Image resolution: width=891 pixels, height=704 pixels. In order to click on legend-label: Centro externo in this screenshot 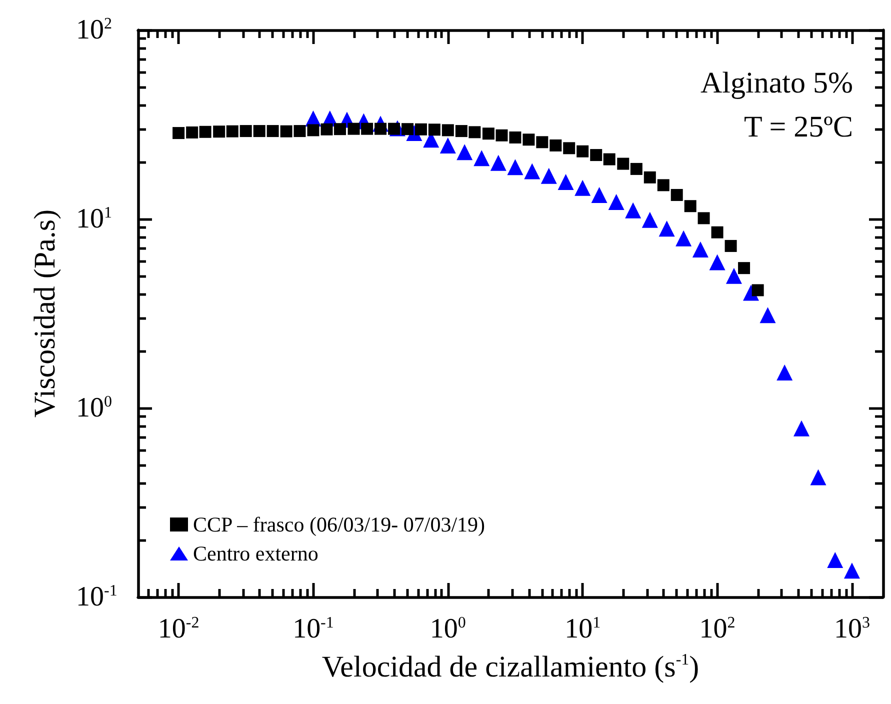, I will do `click(255, 554)`.